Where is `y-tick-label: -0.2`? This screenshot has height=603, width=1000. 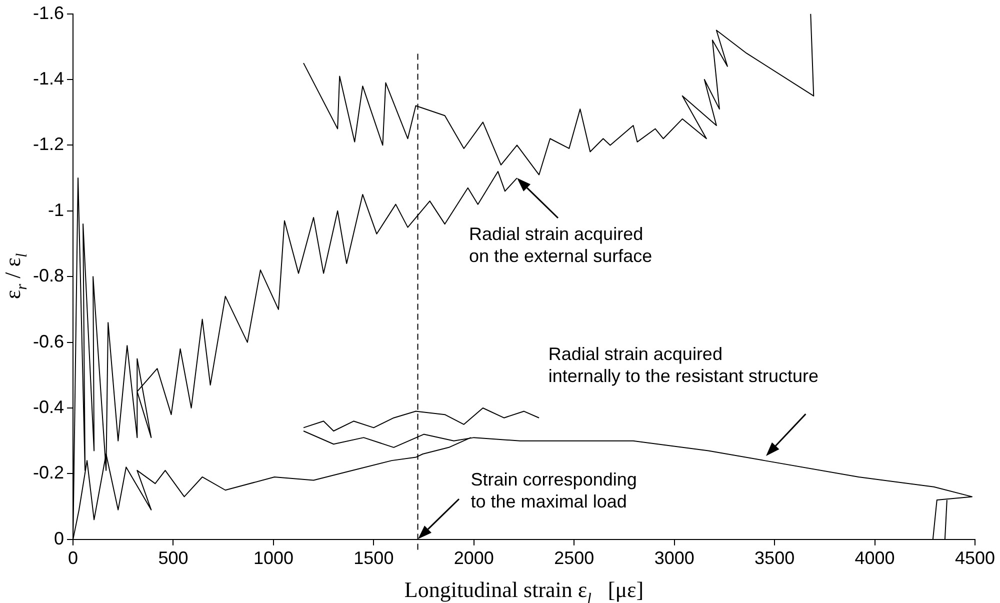
y-tick-label: -0.2 is located at coordinates (48, 472).